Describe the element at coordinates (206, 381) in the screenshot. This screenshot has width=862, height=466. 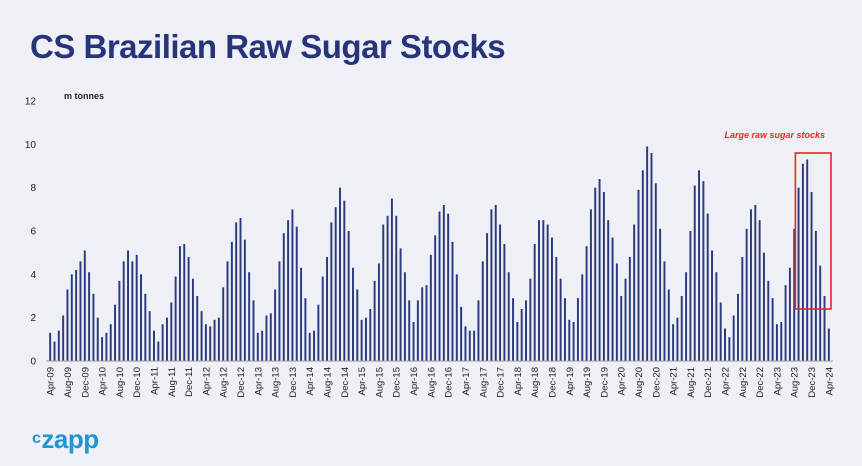
I see `x-tick-label: Apr-12` at that location.